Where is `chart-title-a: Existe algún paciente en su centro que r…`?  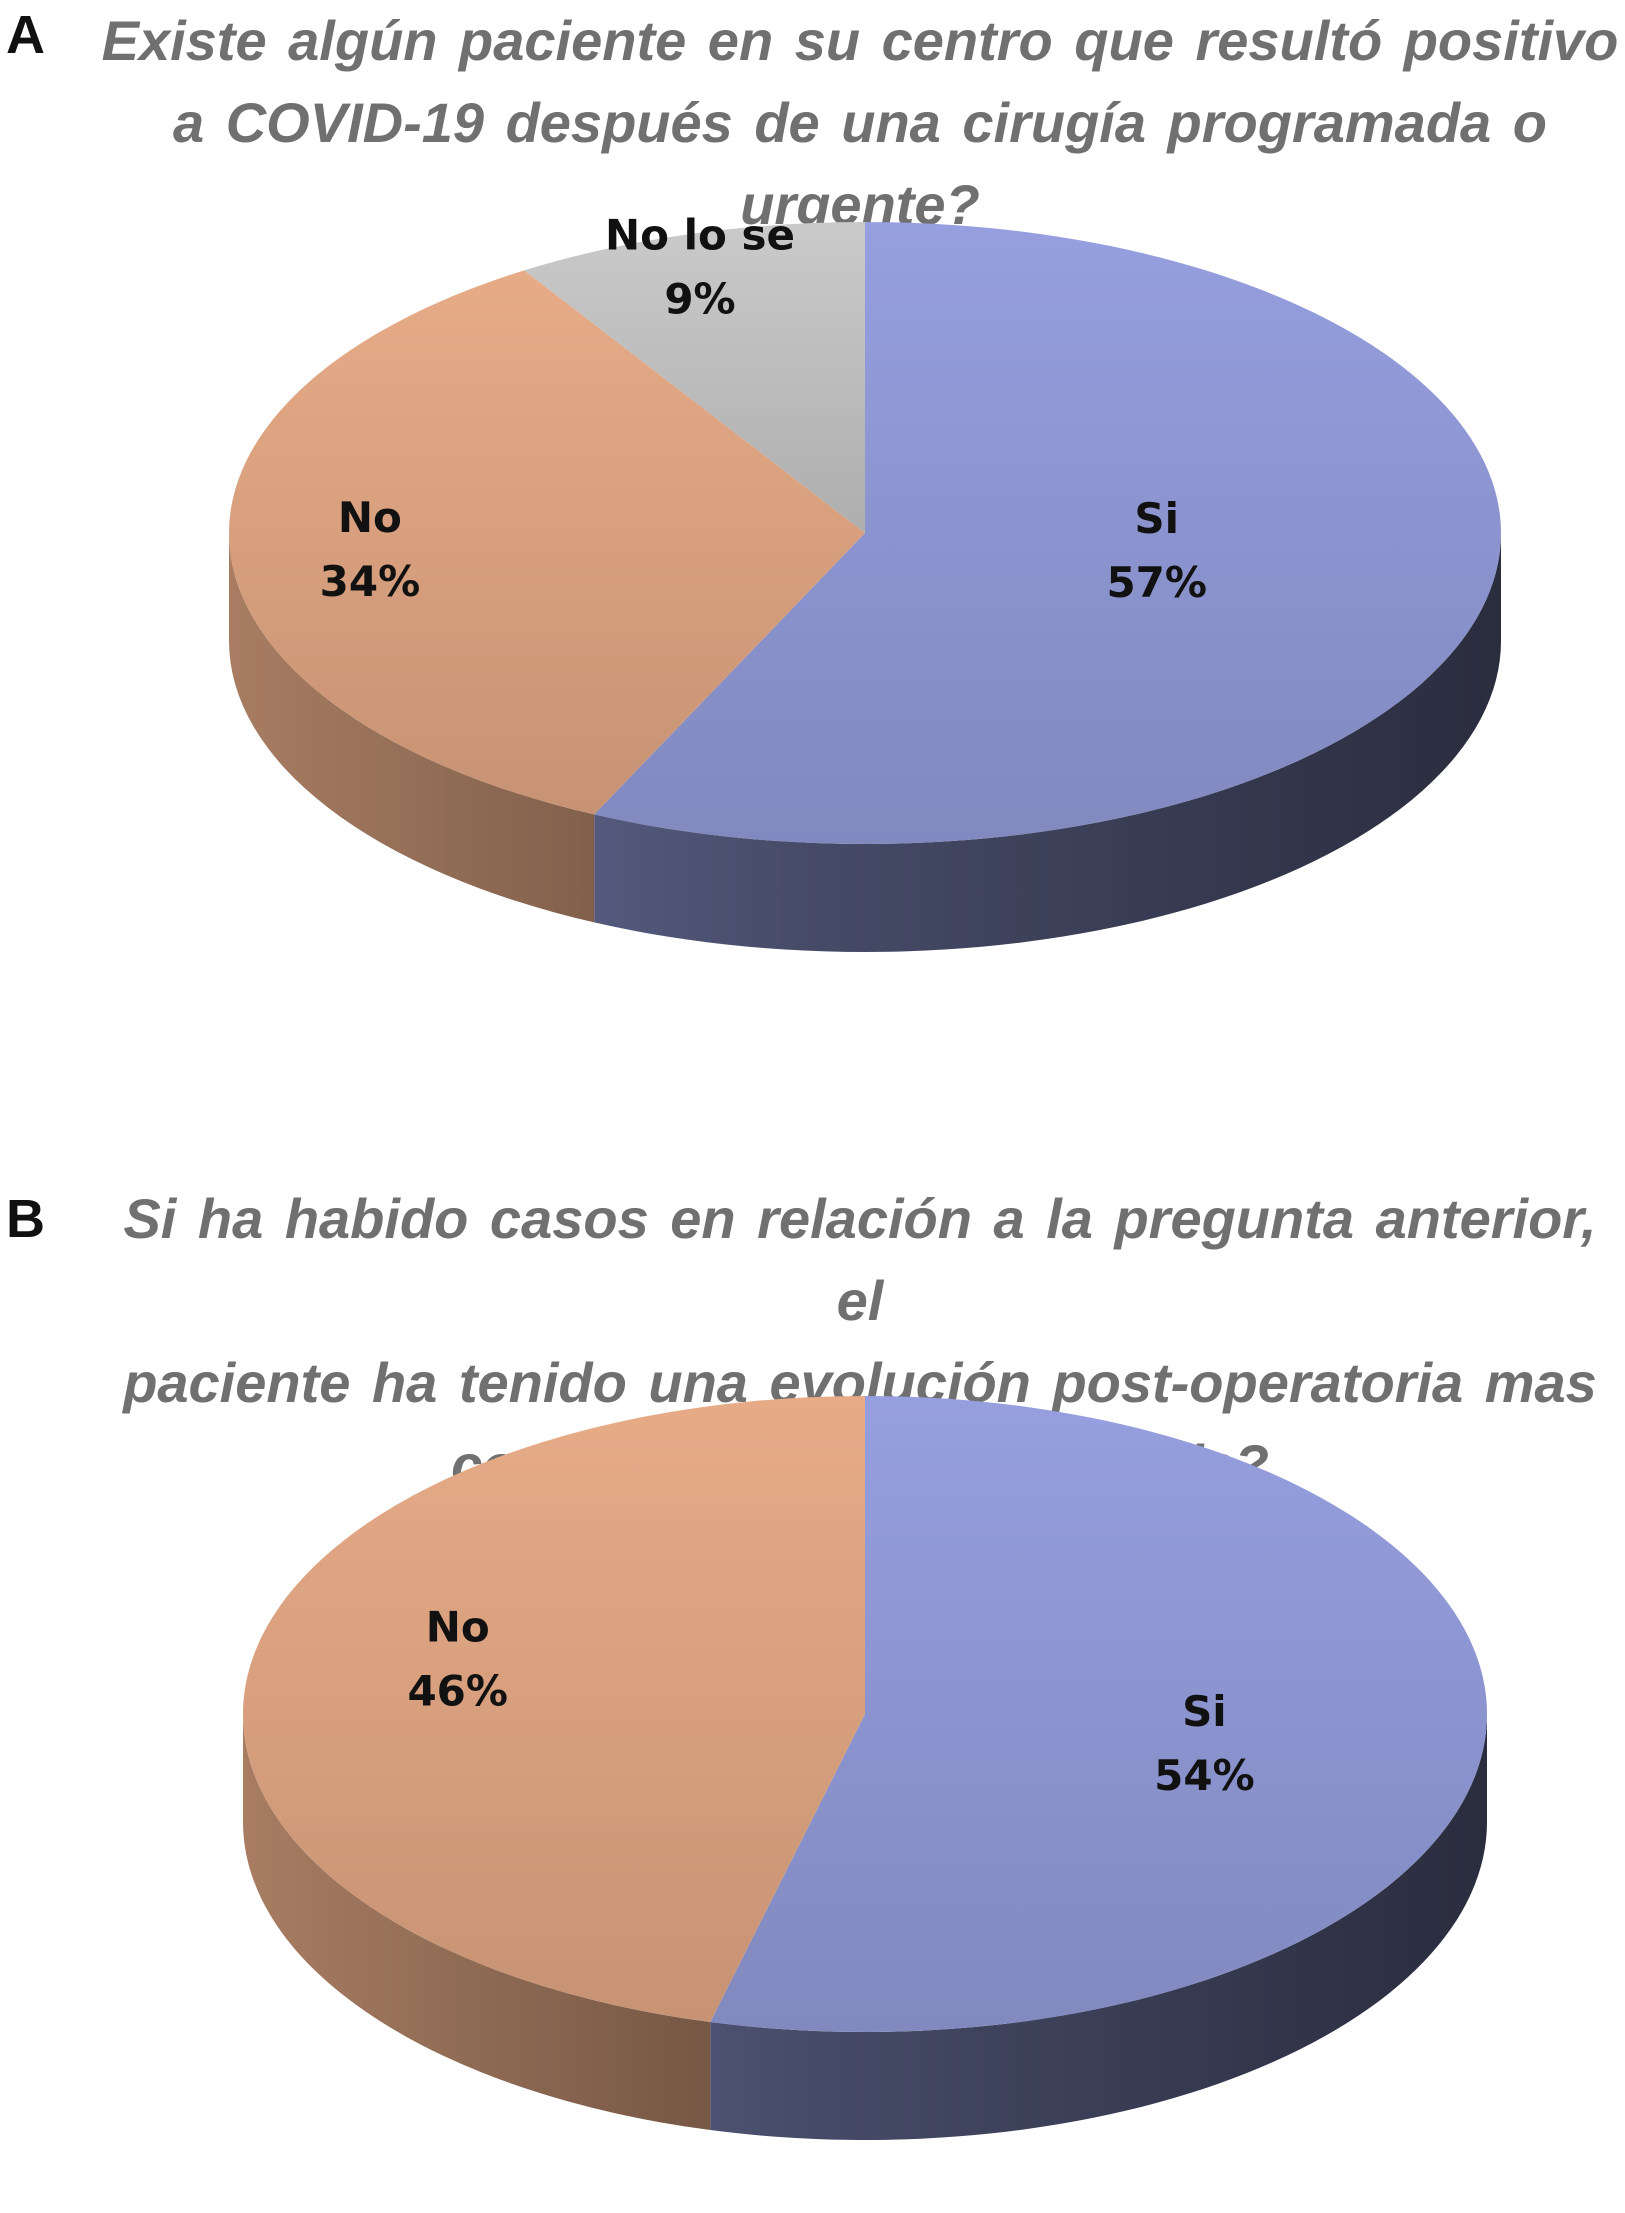 chart-title-a: Existe algún paciente en su centro que r… is located at coordinates (860, 123).